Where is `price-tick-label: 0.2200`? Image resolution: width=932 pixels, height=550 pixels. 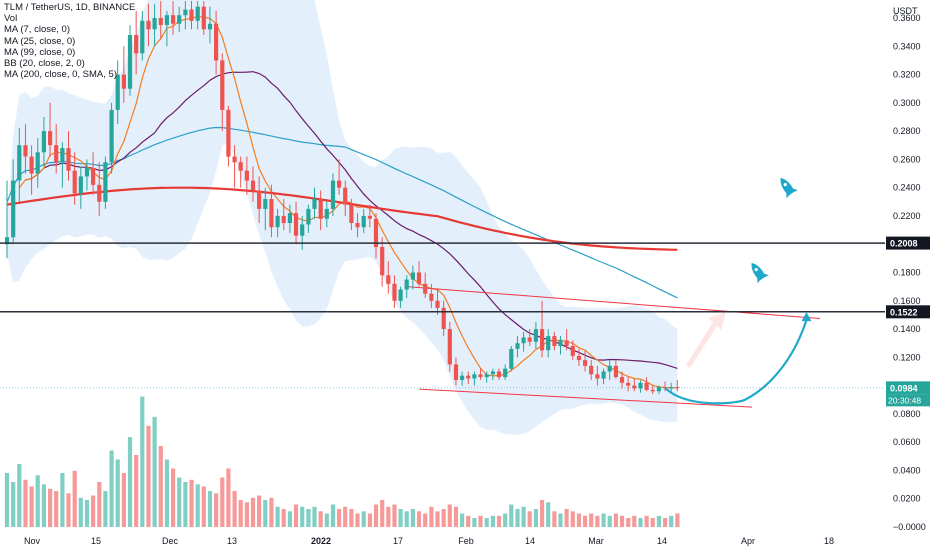
price-tick-label: 0.2200 is located at coordinates (907, 216).